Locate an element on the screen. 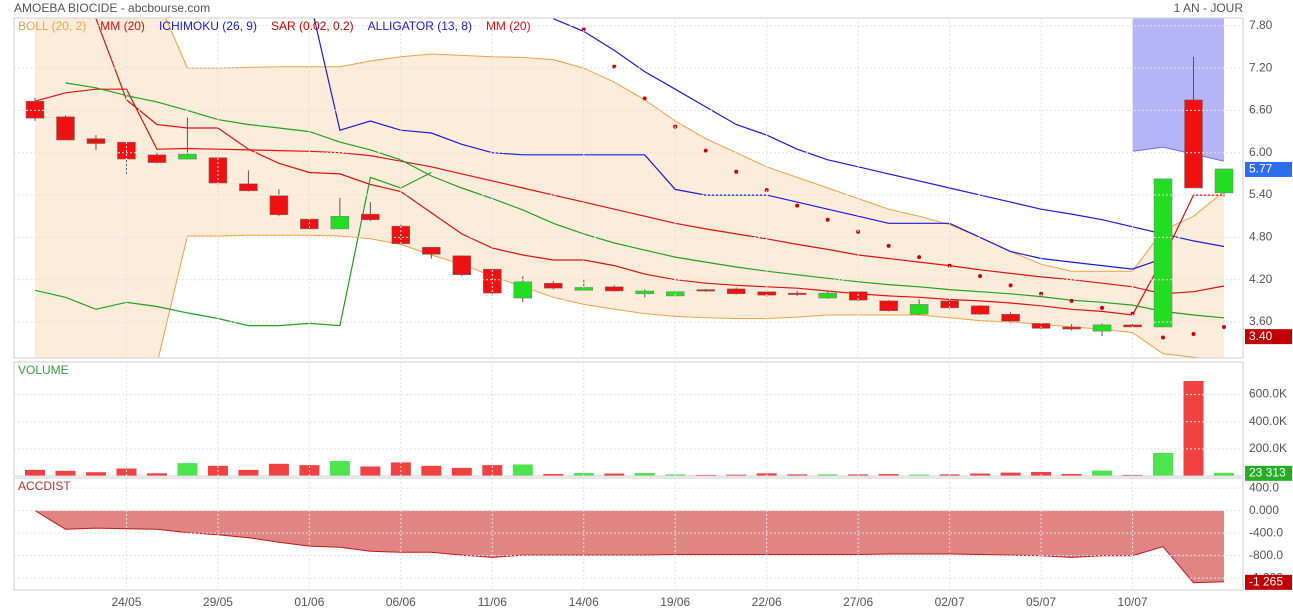  x-tick-label: 27/06 is located at coordinates (858, 602).